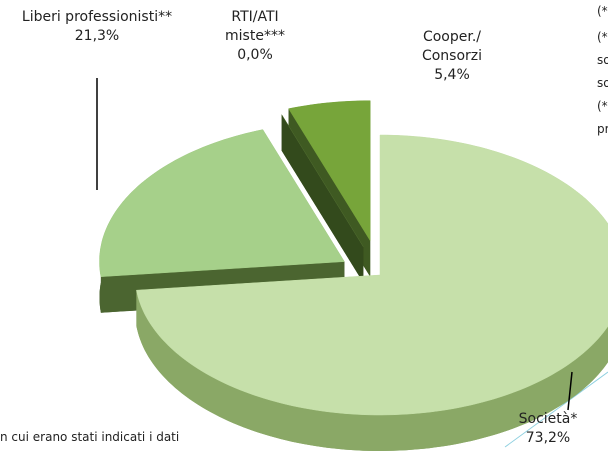 The image size is (608, 451). Describe the element at coordinates (97, 17) in the screenshot. I see `category-label: Liberi professionisti**` at that location.